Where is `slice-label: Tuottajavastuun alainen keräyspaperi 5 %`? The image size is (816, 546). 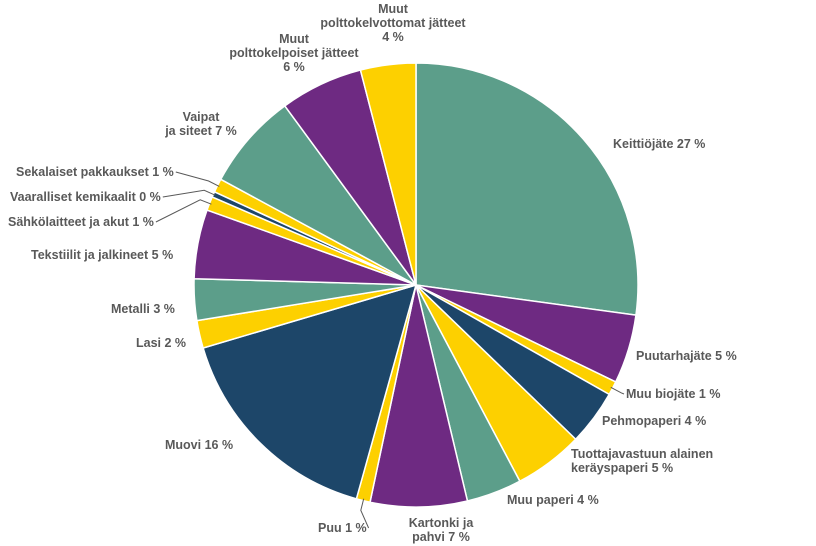
slice-label: Tuottajavastuun alainen keräyspaperi 5 % is located at coordinates (642, 461).